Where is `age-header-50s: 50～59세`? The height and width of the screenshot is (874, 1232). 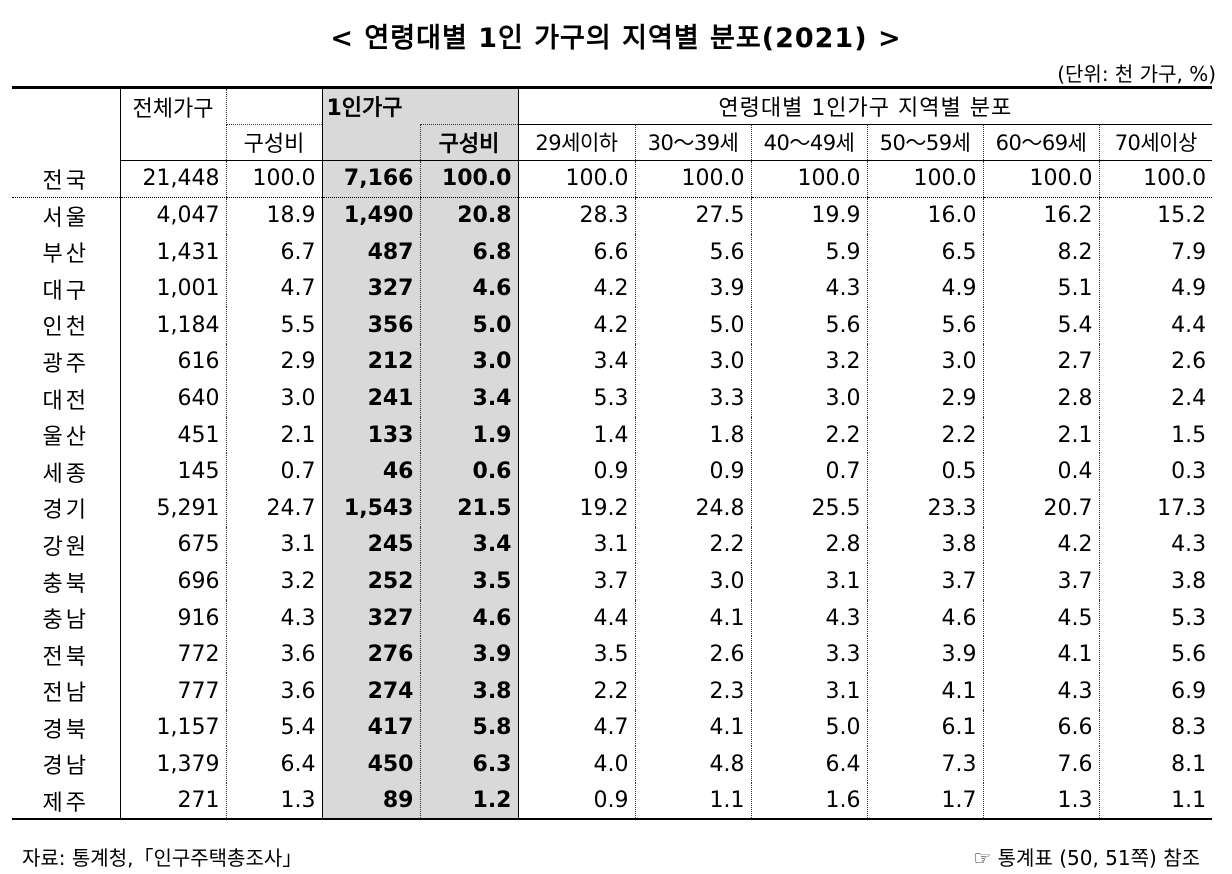 age-header-50s: 50～59세 is located at coordinates (924, 143).